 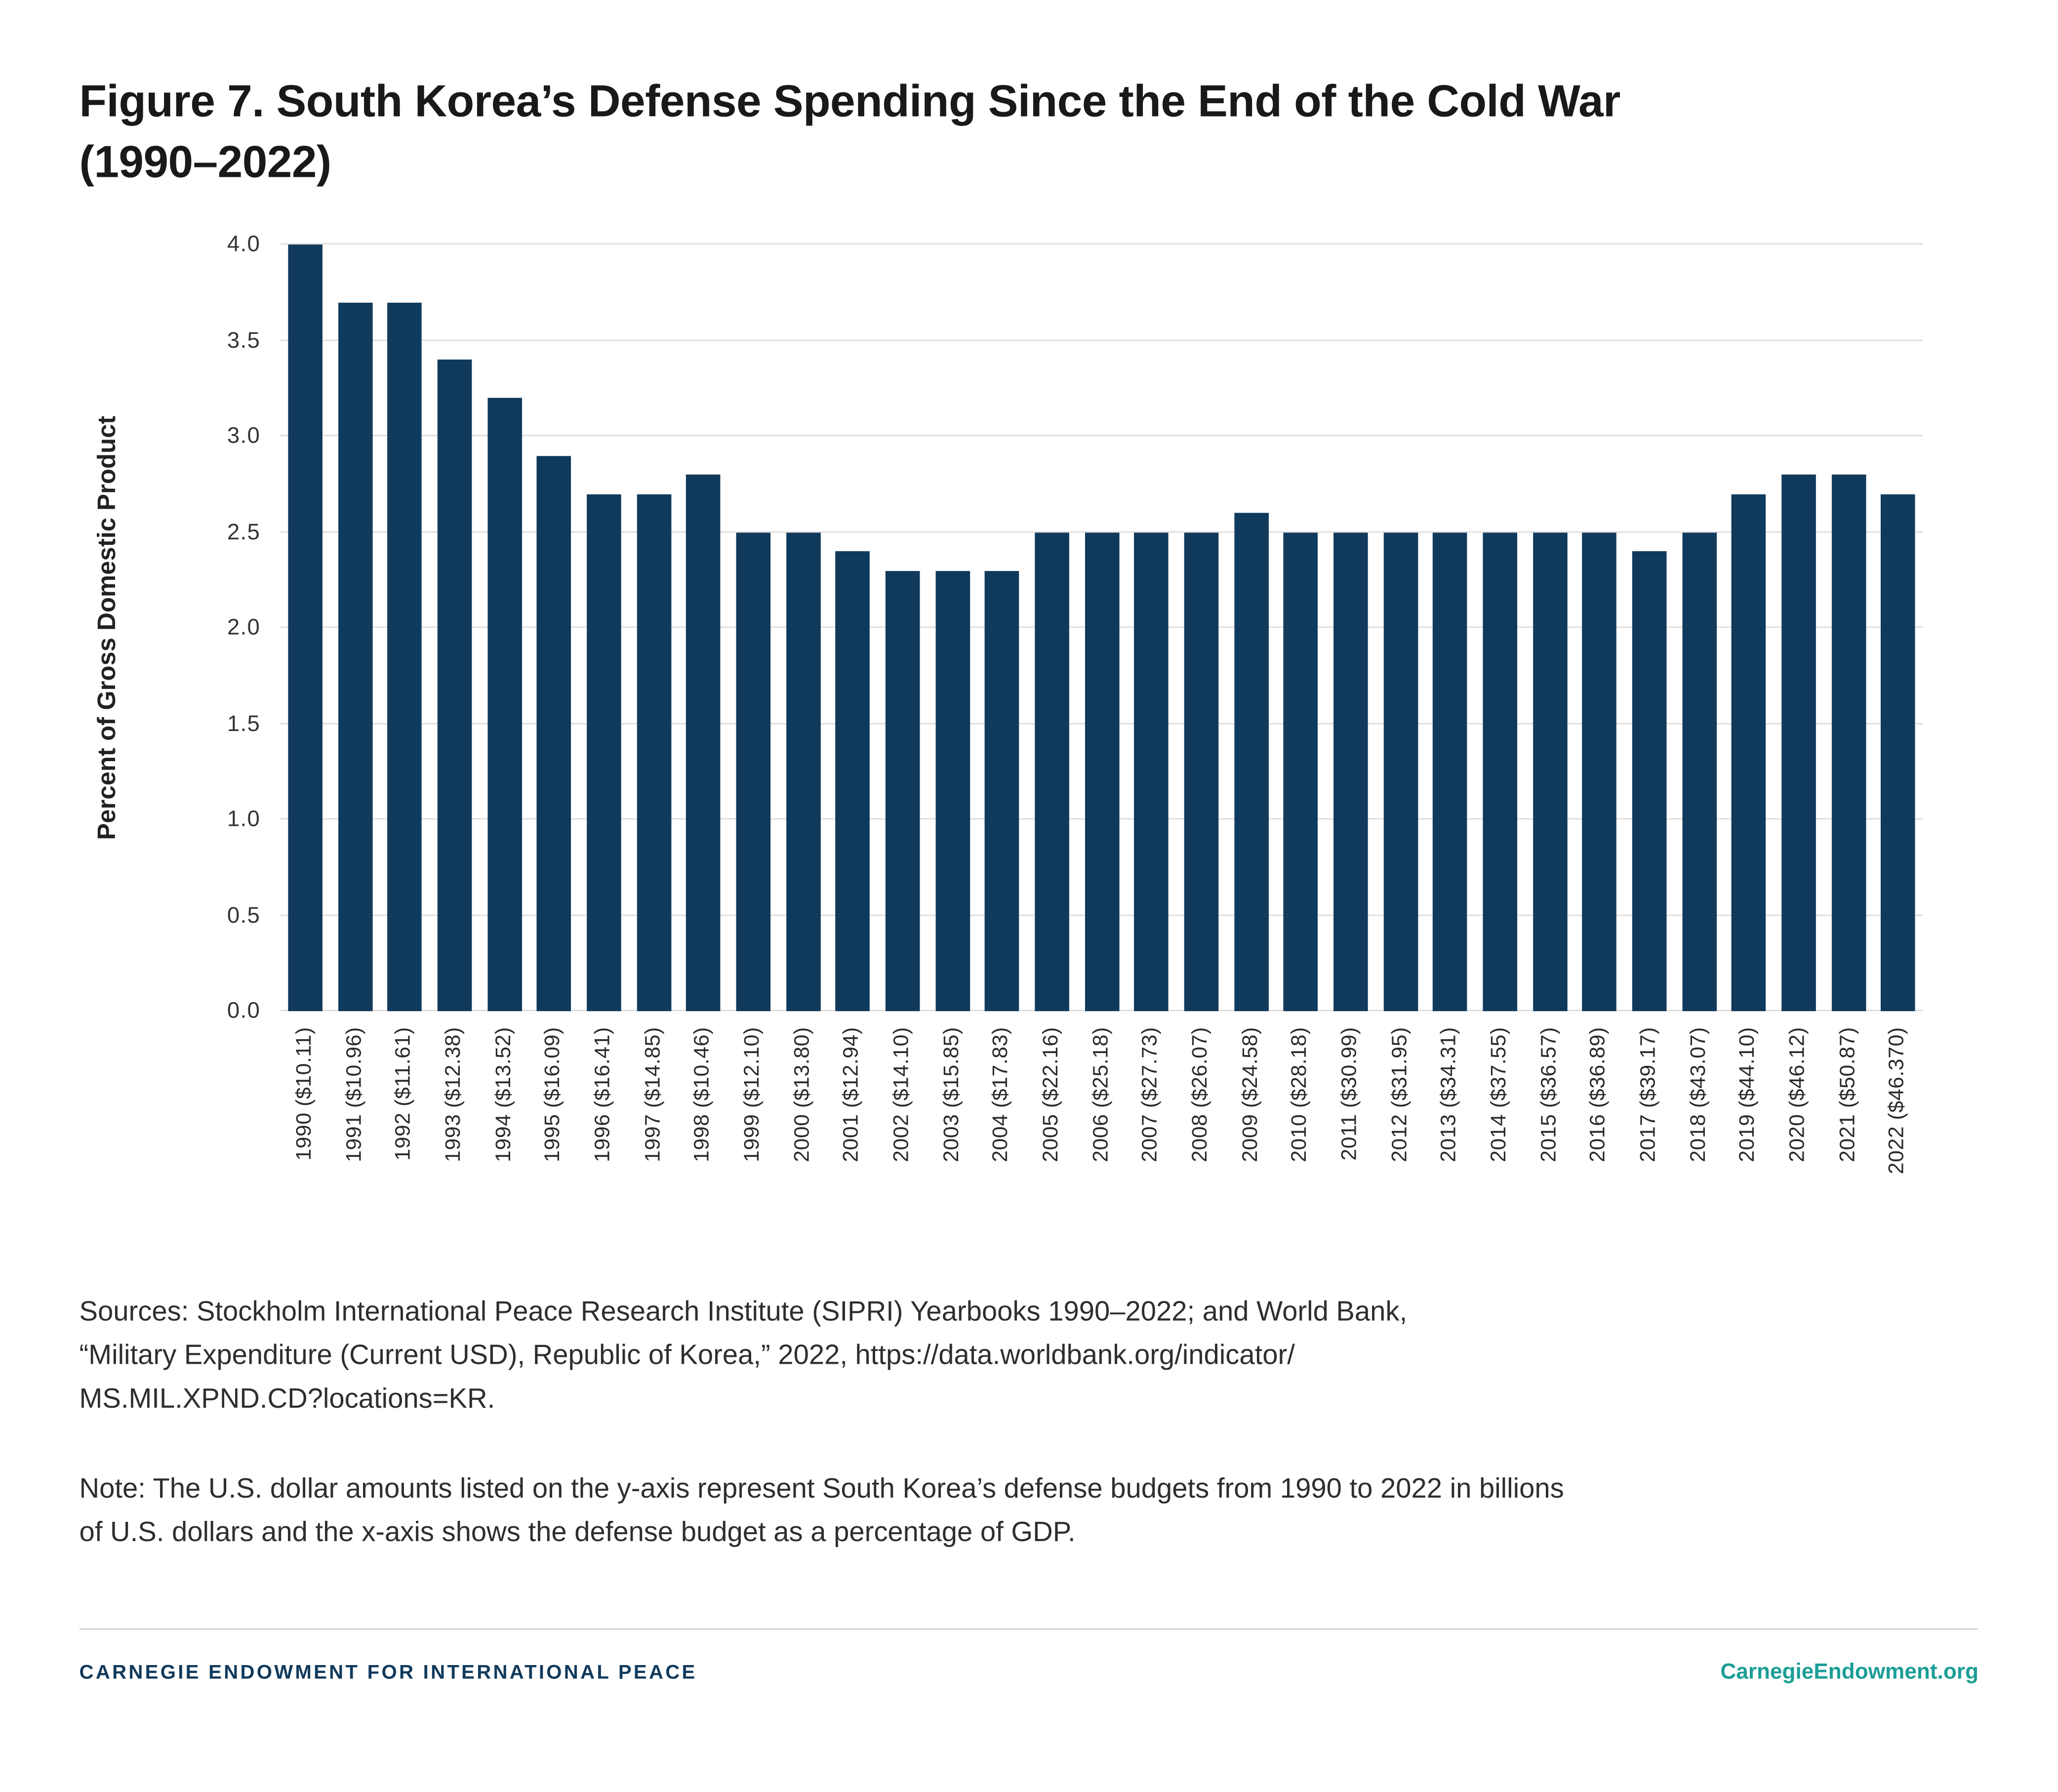 I want to click on bar-column: 2008 ($26.07), so click(x=1201, y=746).